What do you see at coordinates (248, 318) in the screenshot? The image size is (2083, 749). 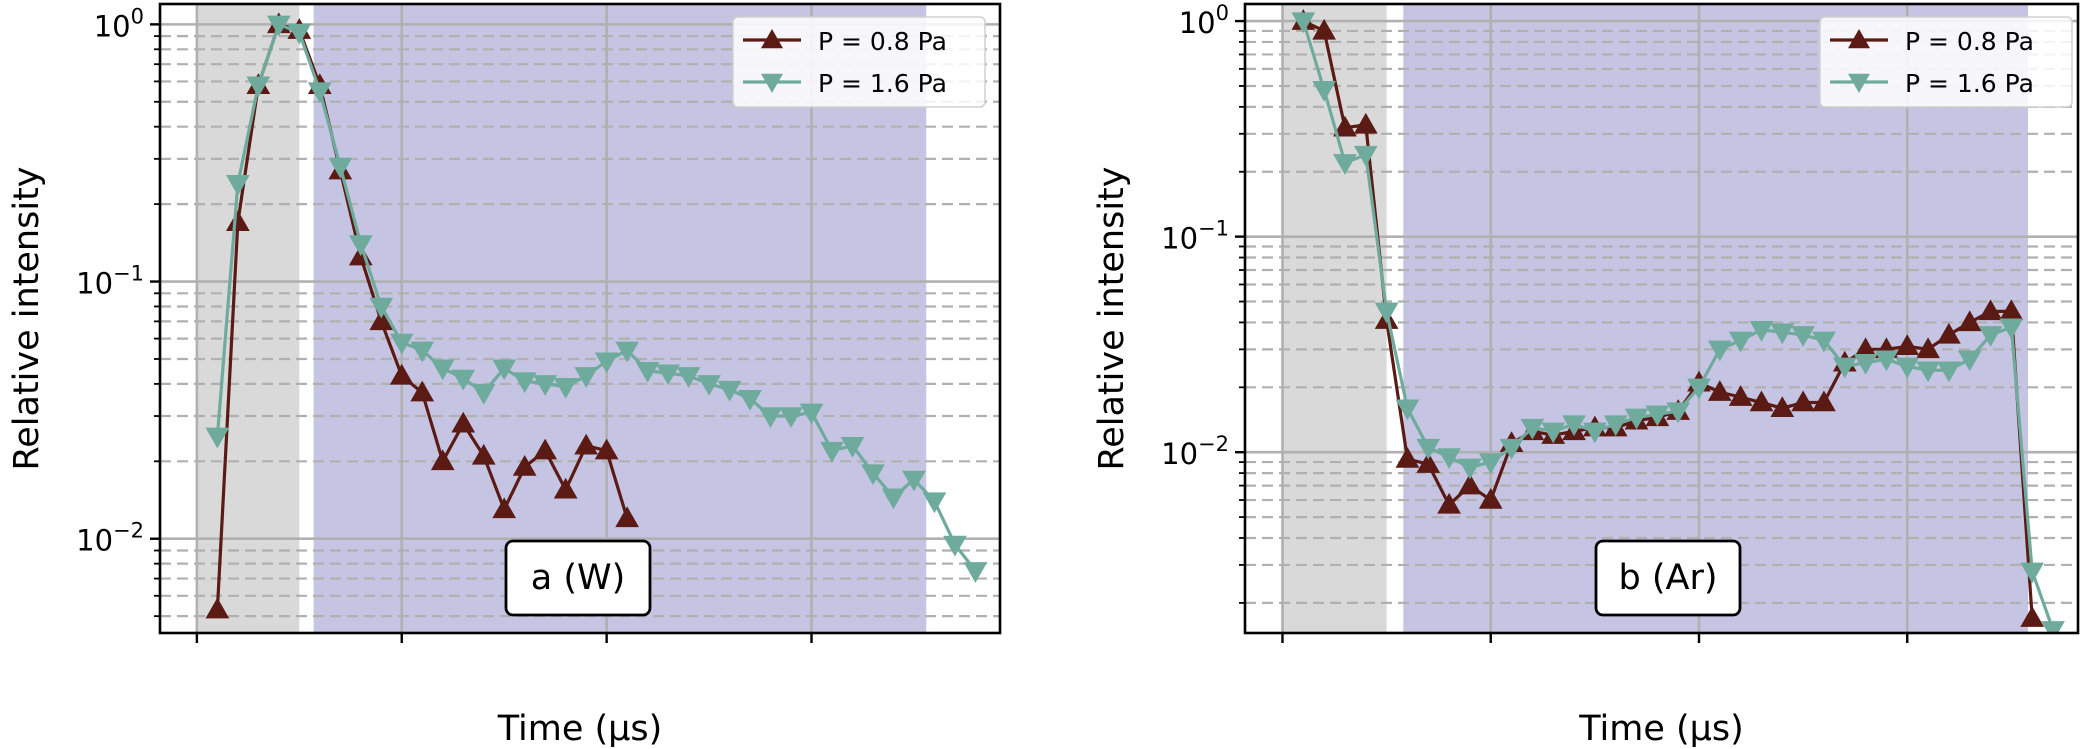 I see `gray-shaded-span` at bounding box center [248, 318].